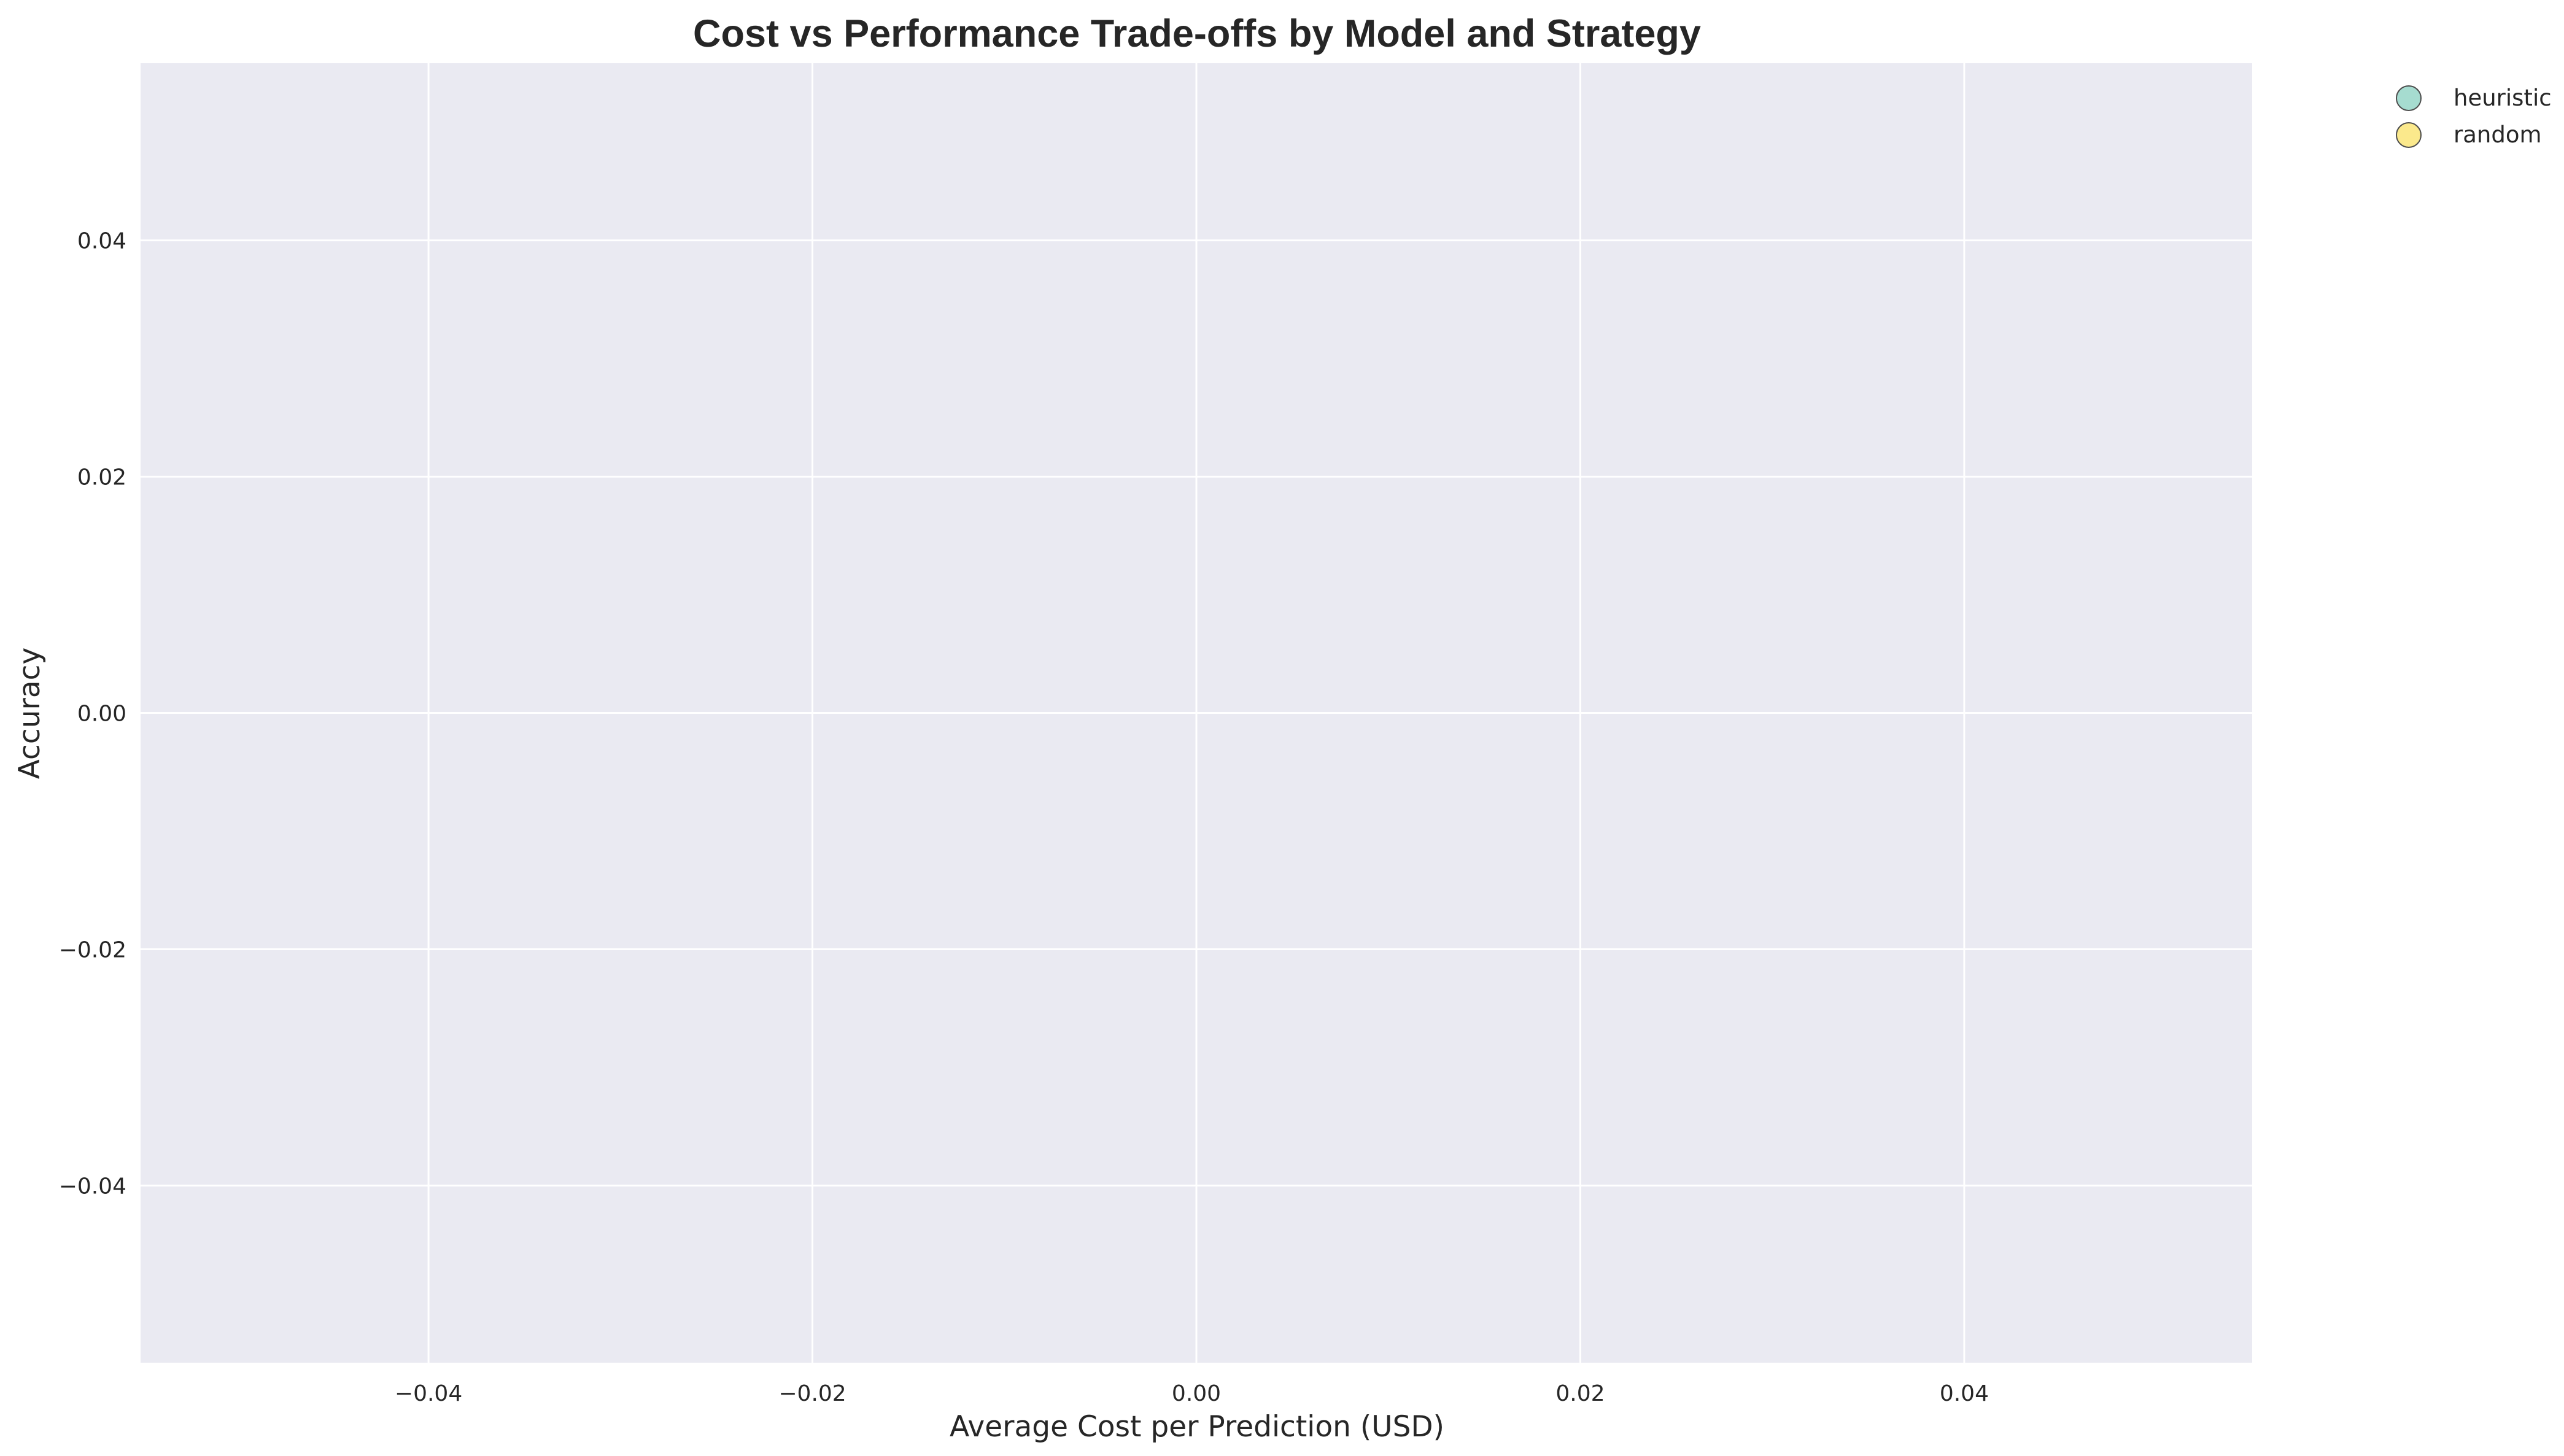 The image size is (2564, 1456). I want to click on legend: heuristic random, so click(2474, 116).